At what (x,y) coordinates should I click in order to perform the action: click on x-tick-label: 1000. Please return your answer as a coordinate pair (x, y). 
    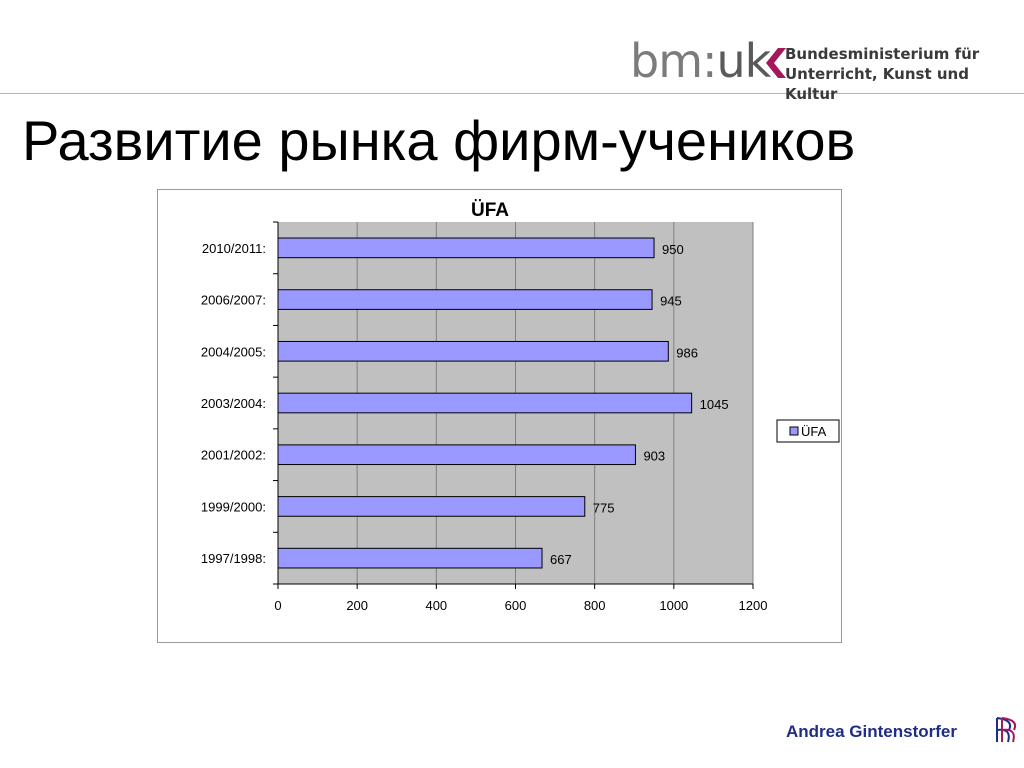
    Looking at the image, I should click on (673, 605).